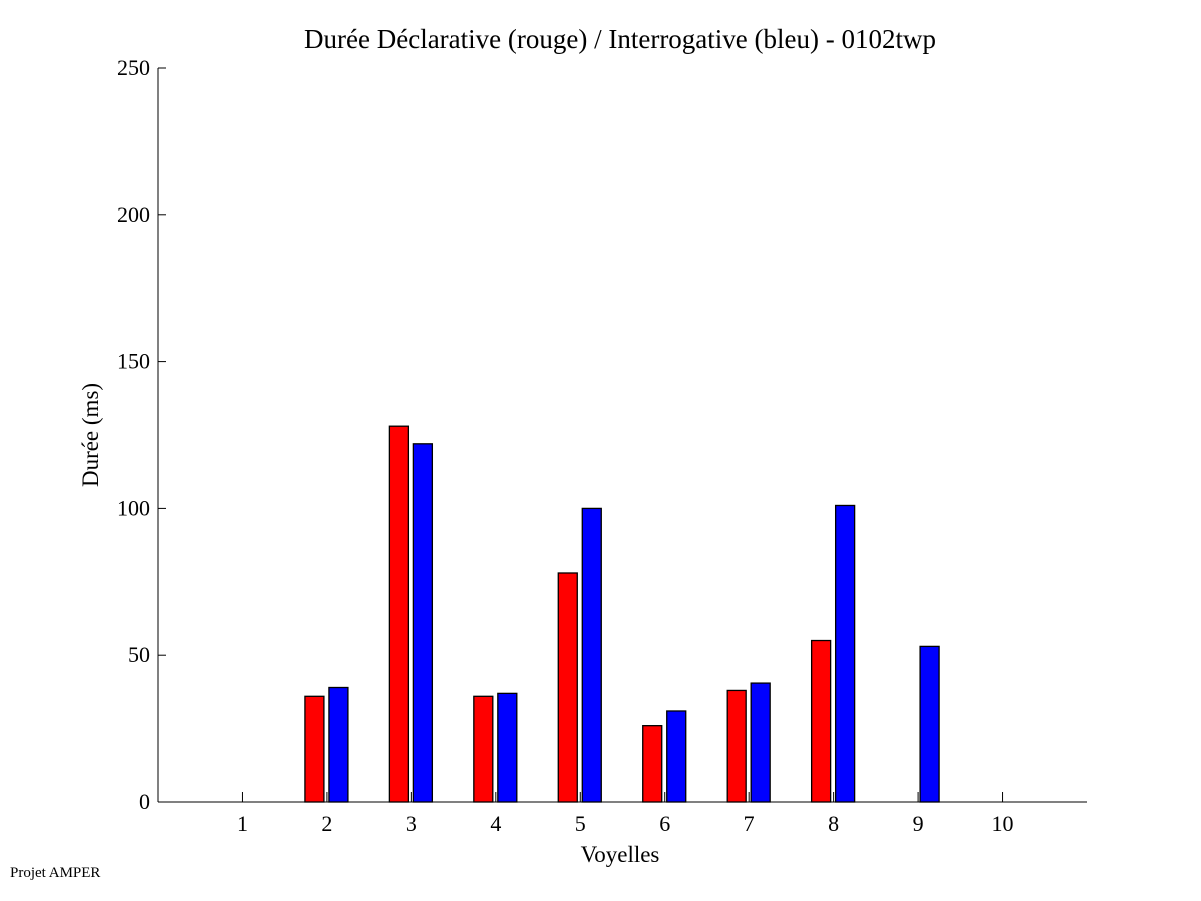 The height and width of the screenshot is (901, 1201). I want to click on x-tick-label: 3, so click(411, 823).